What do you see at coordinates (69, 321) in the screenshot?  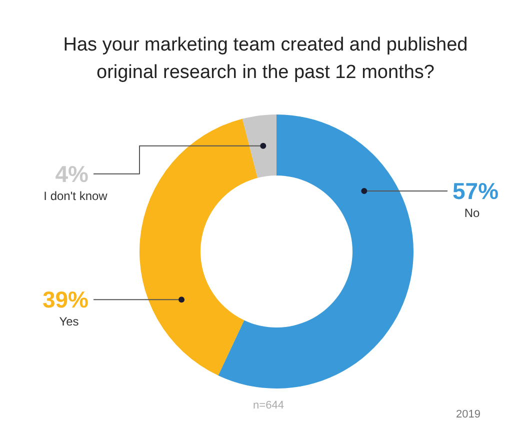 I see `slice-label: Yes` at bounding box center [69, 321].